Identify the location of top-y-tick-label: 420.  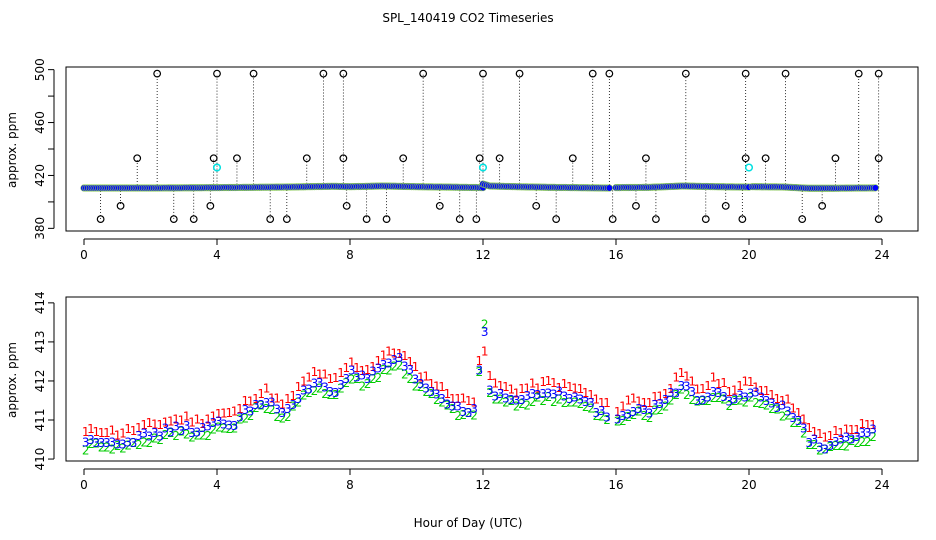
(40, 175).